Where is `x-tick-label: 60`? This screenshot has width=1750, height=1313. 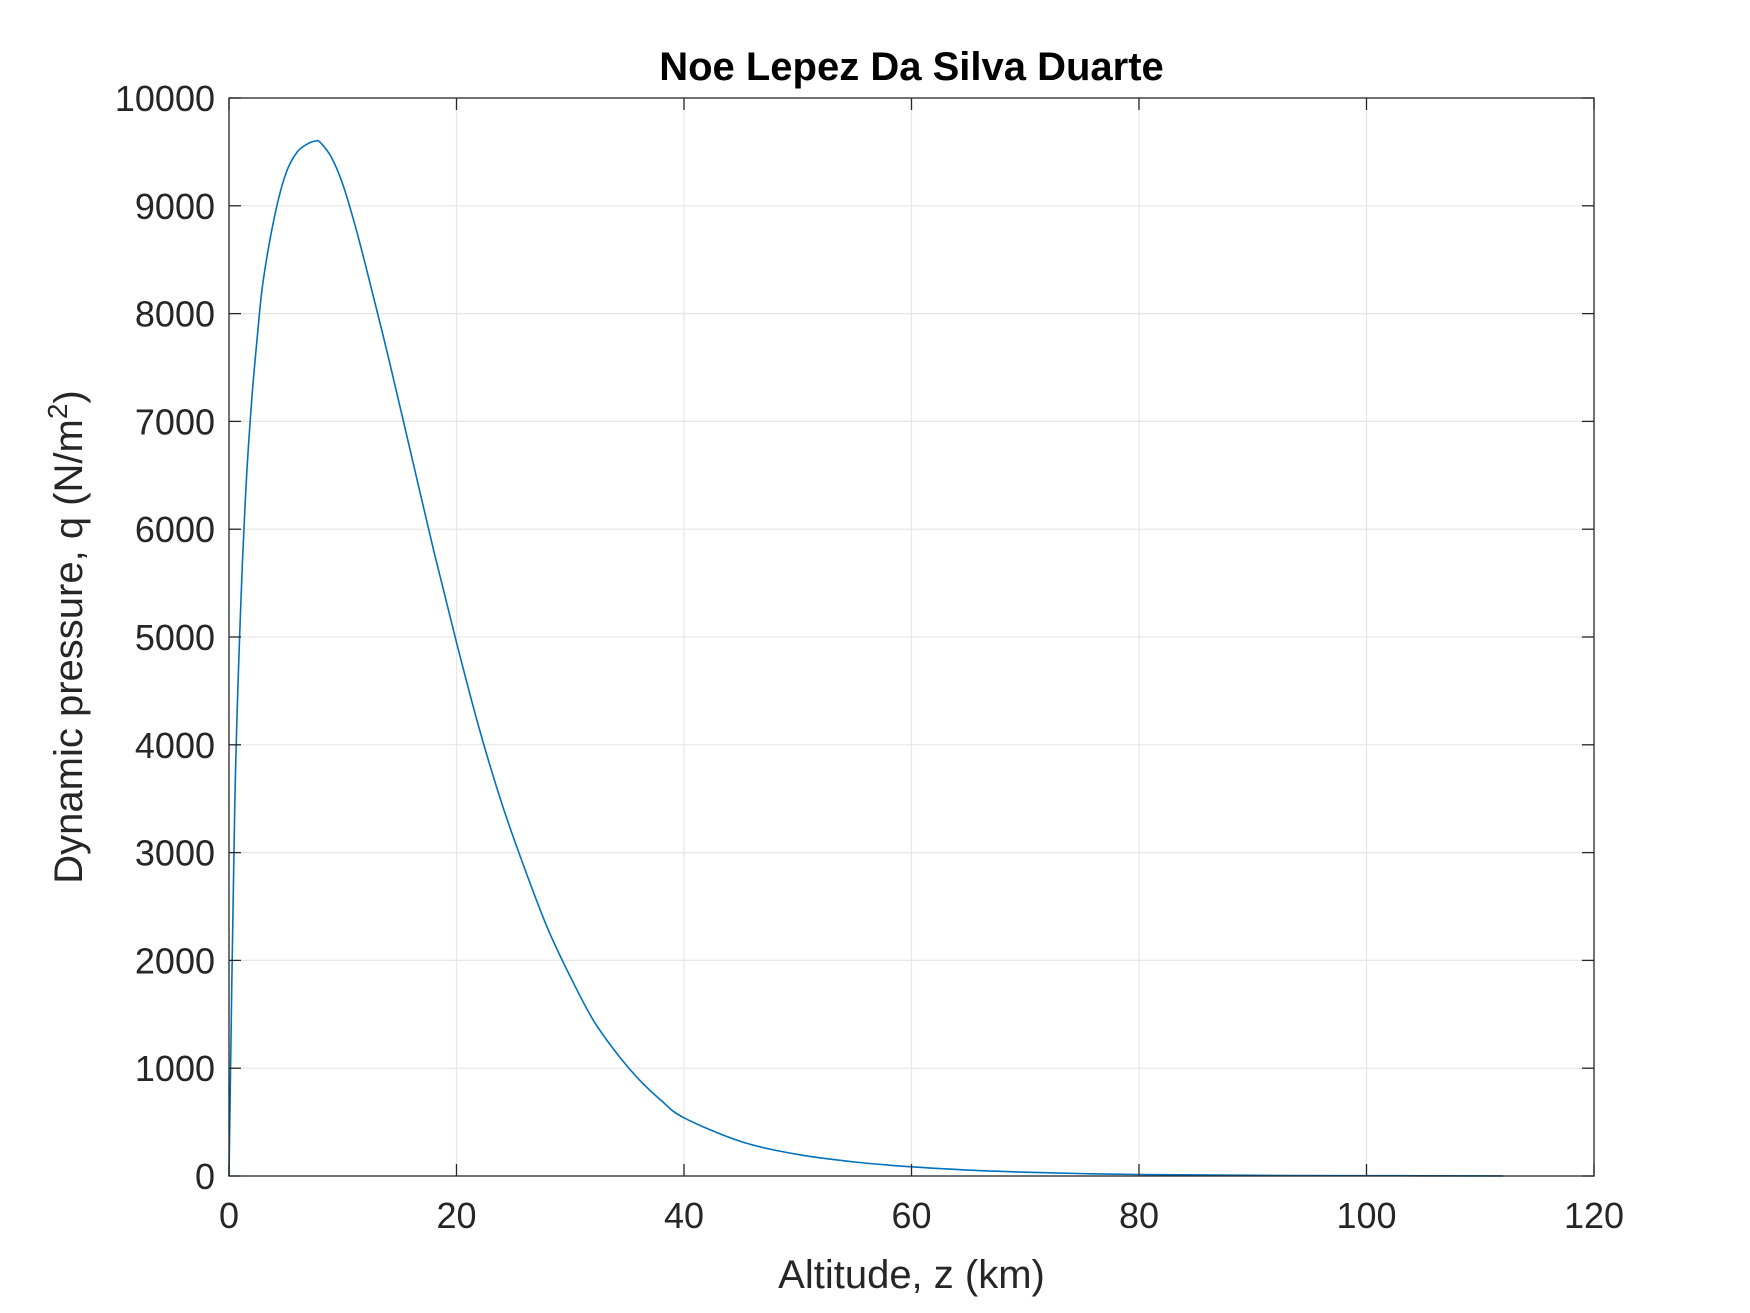
x-tick-label: 60 is located at coordinates (911, 1215).